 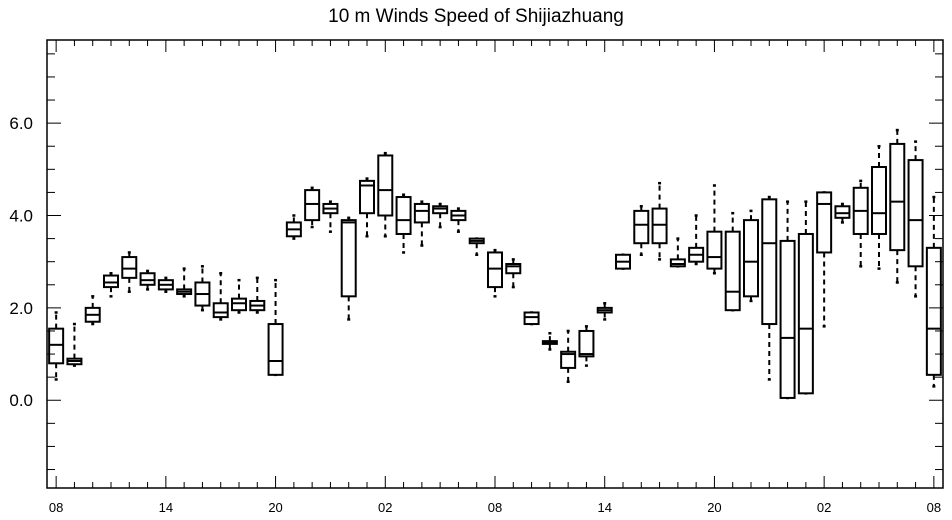 What do you see at coordinates (476, 16) in the screenshot?
I see `chart-title: 10 m Winds Speed of Shijiazhuang` at bounding box center [476, 16].